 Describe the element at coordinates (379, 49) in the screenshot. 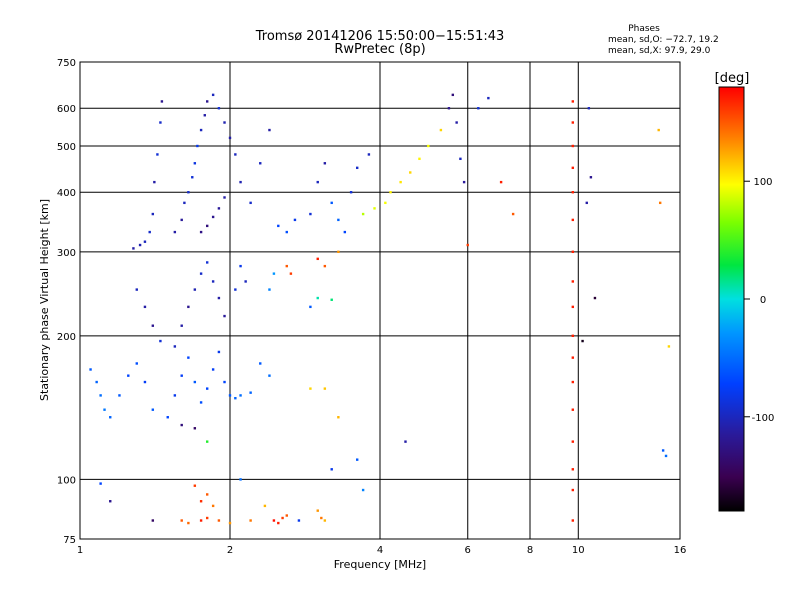

I see `chart-subtitle: RwPretec (8p)` at that location.